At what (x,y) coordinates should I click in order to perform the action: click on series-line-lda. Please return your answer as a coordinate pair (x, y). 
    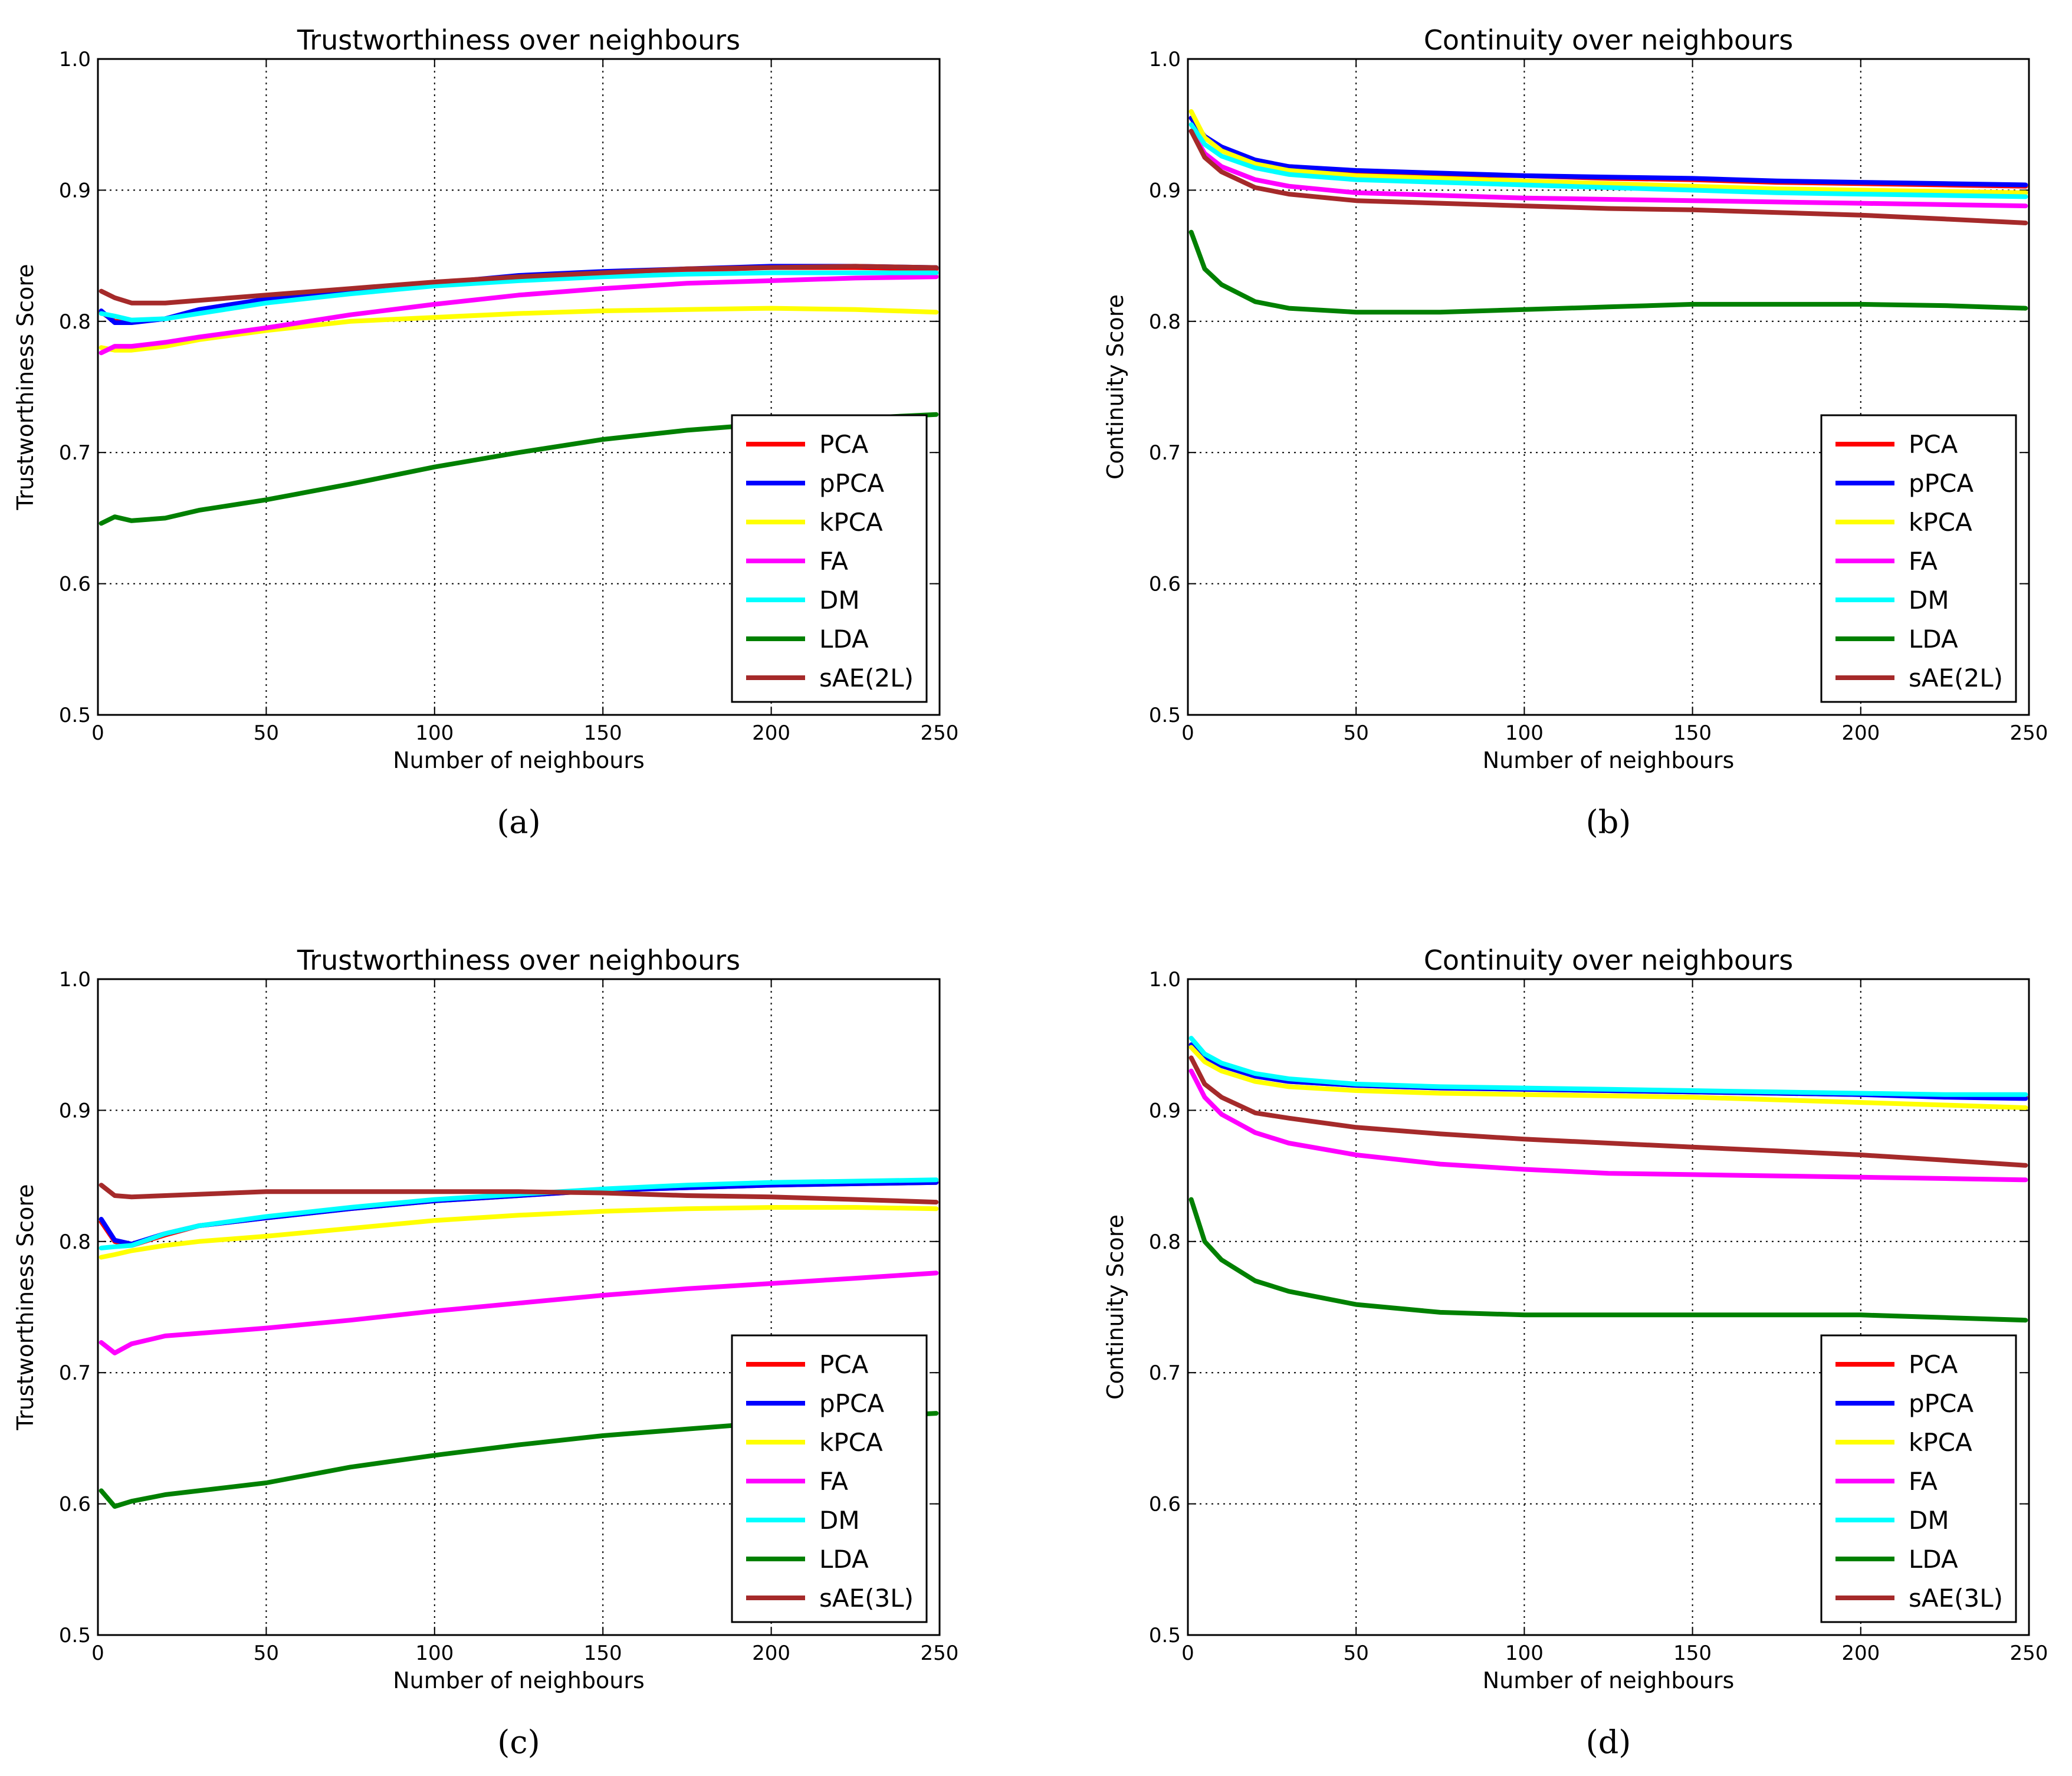
    Looking at the image, I should click on (1608, 272).